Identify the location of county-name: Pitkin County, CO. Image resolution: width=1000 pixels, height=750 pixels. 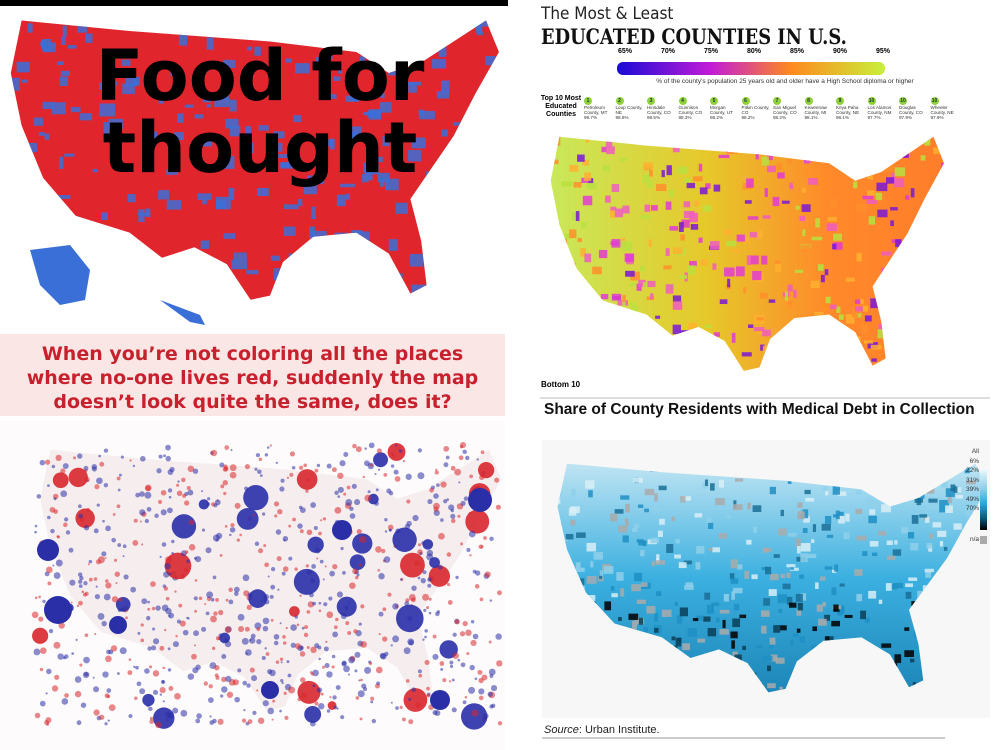
(755, 110).